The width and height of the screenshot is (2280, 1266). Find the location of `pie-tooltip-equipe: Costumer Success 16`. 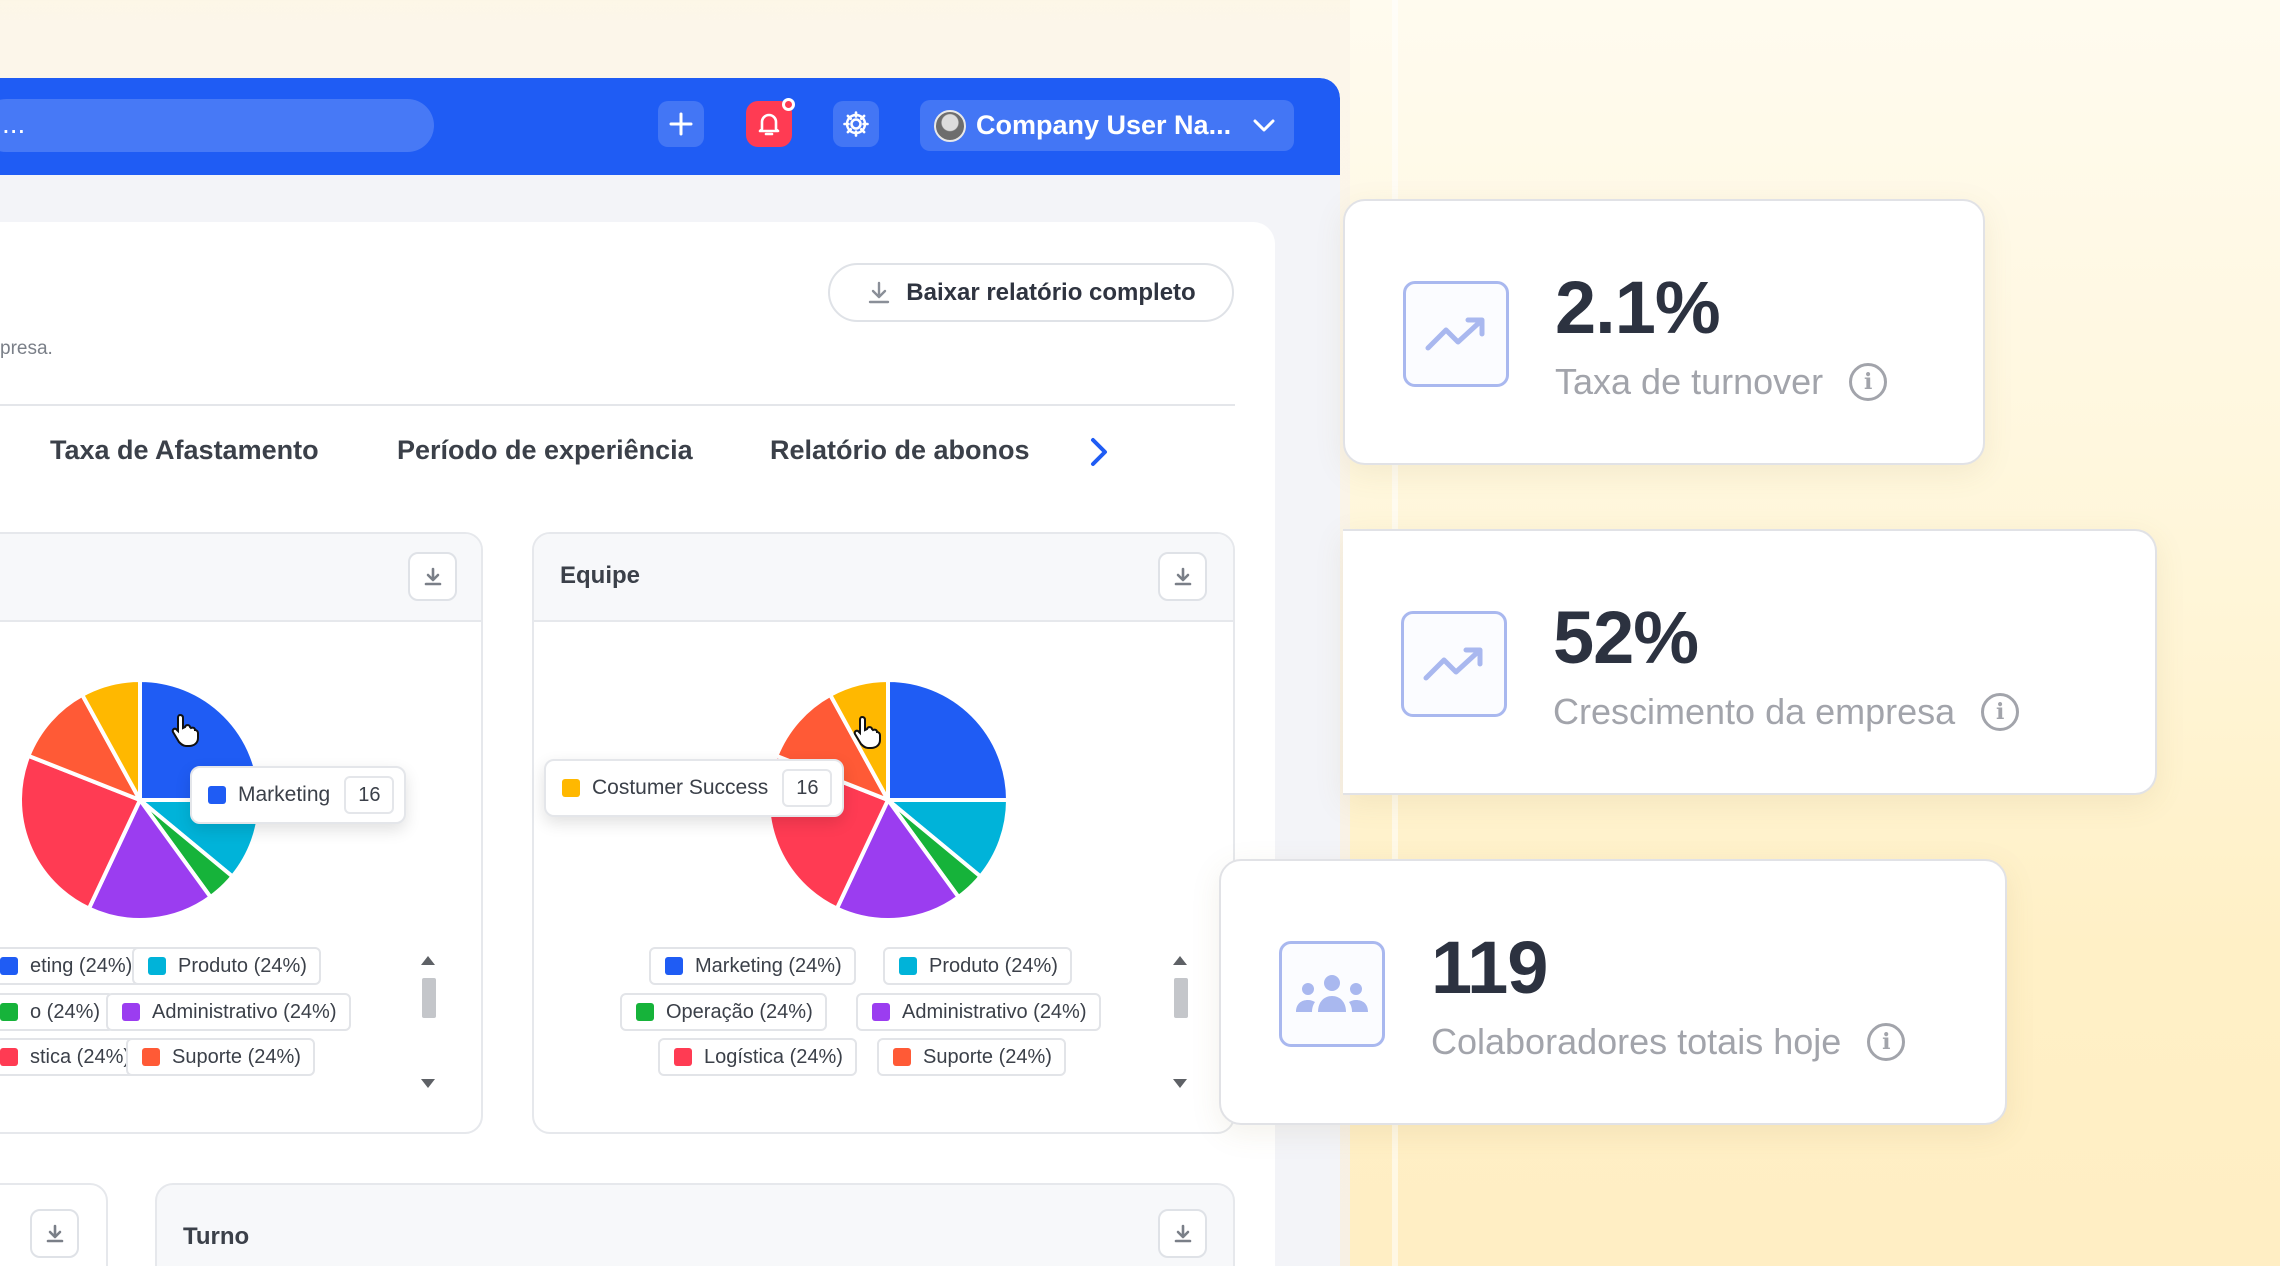

pie-tooltip-equipe: Costumer Success 16 is located at coordinates (694, 788).